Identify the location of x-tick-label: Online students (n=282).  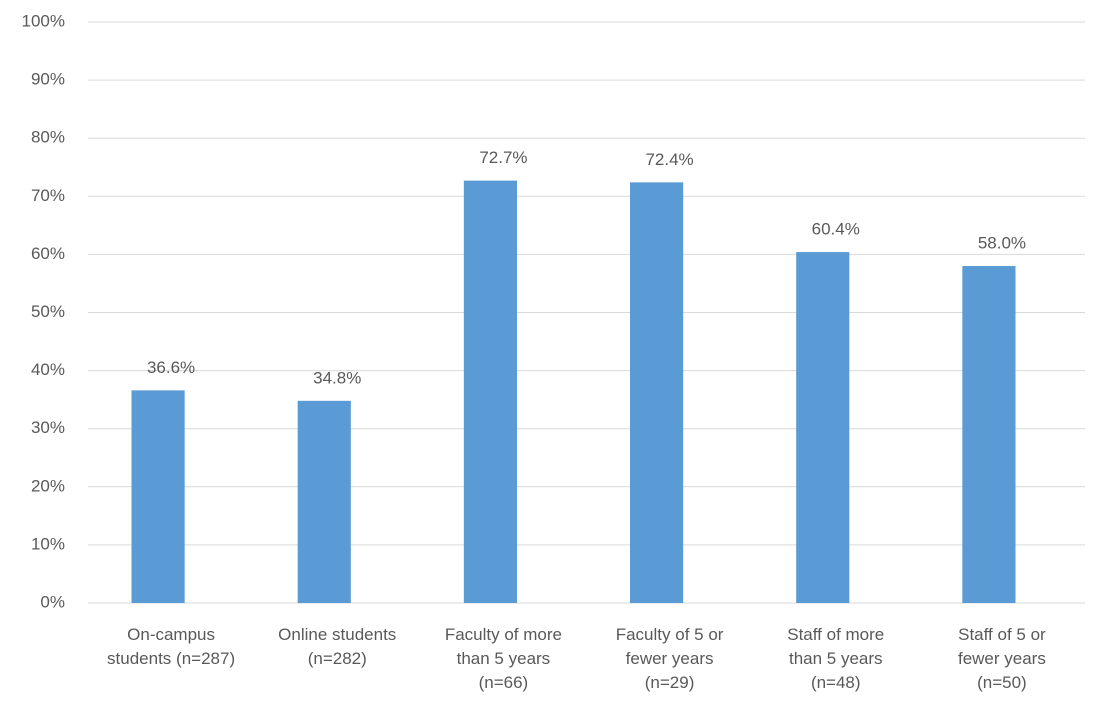
(337, 646).